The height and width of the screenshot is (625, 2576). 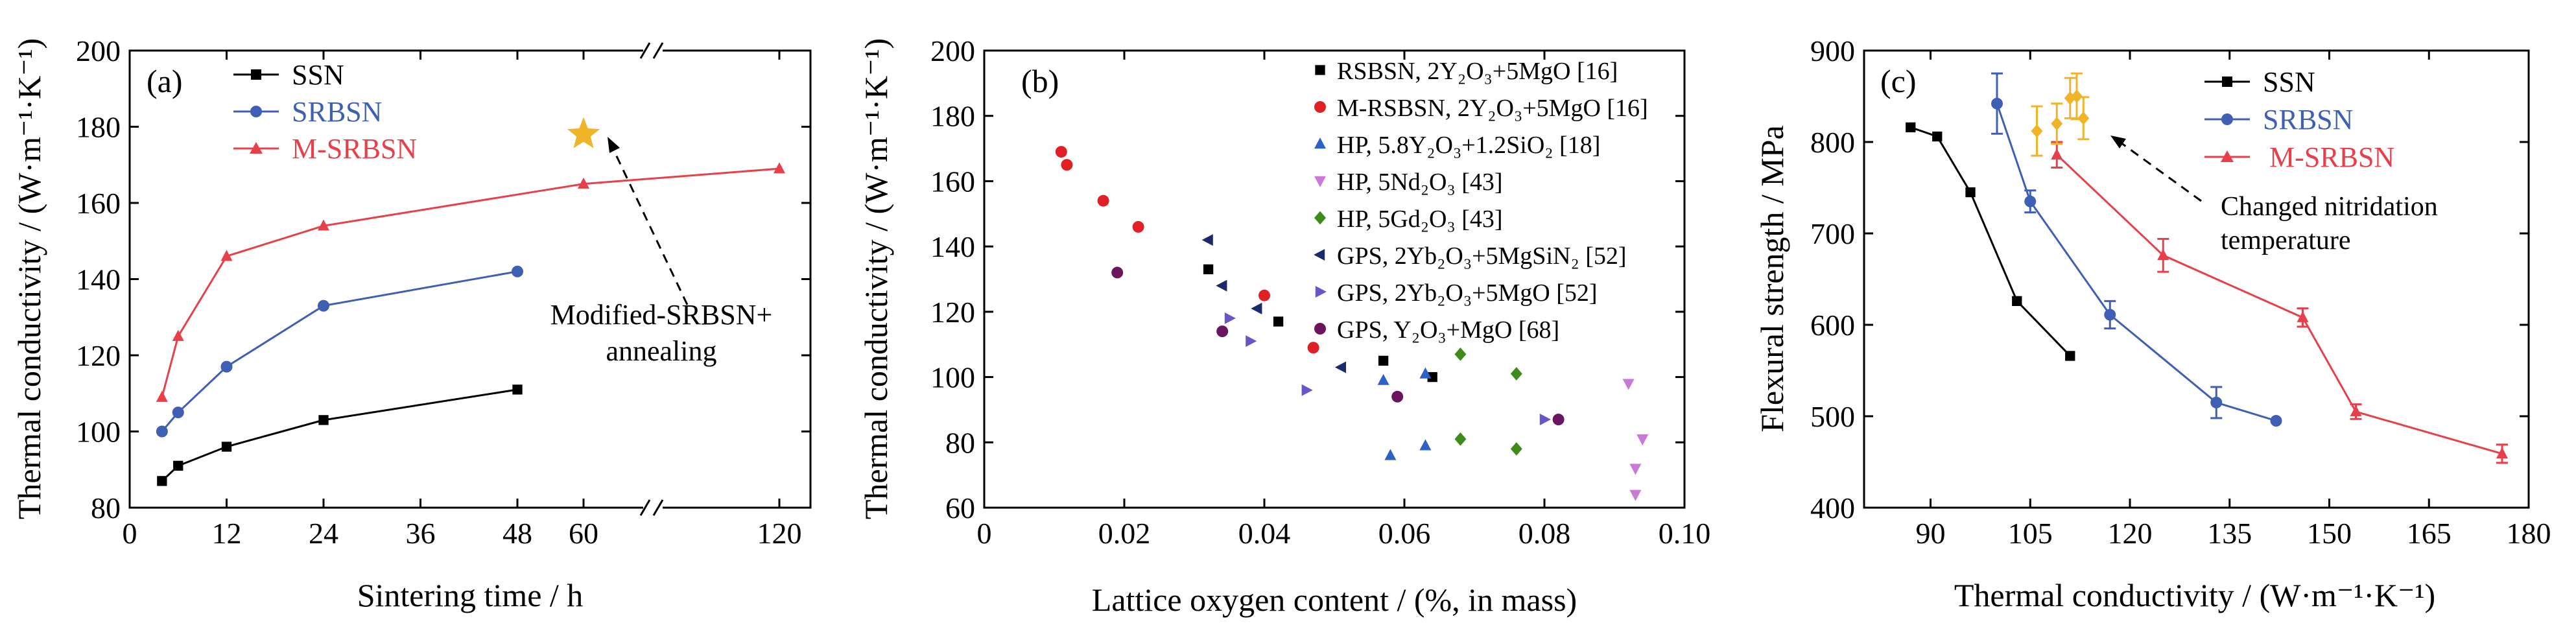 I want to click on xtick-label-b: 0.06, so click(x=1404, y=533).